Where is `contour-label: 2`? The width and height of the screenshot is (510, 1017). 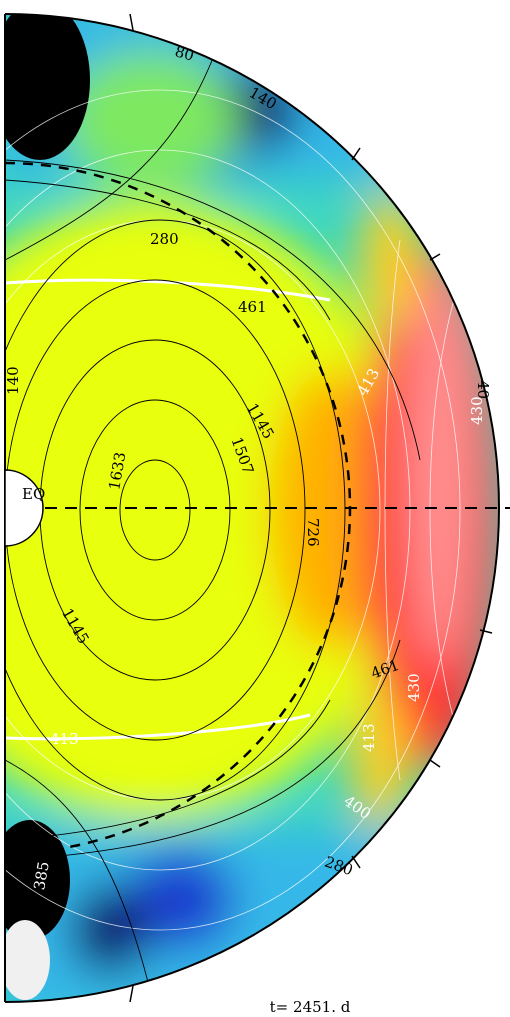 contour-label: 2 is located at coordinates (23, 43).